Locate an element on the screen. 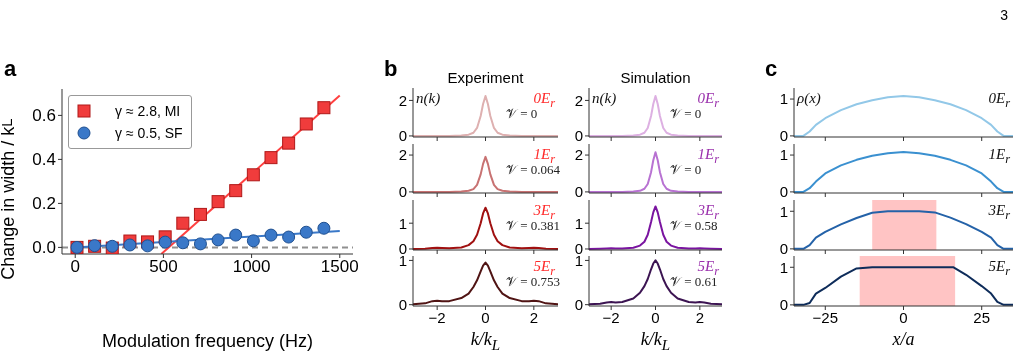  y-tick-label: 0.4 is located at coordinates (44, 160).